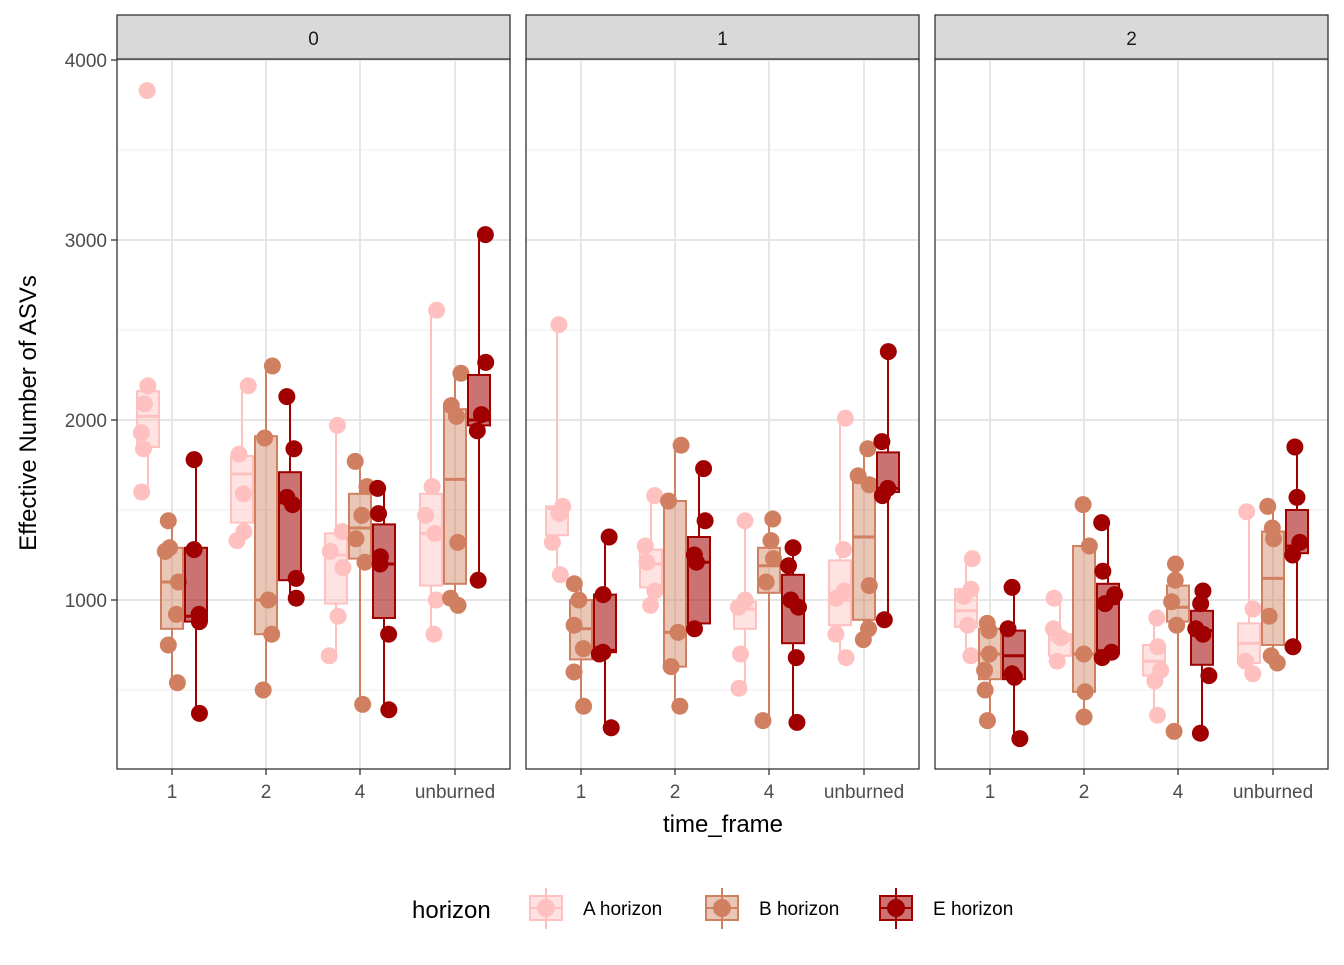 Image resolution: width=1344 pixels, height=965 pixels. I want to click on legend-label: E horizon, so click(973, 909).